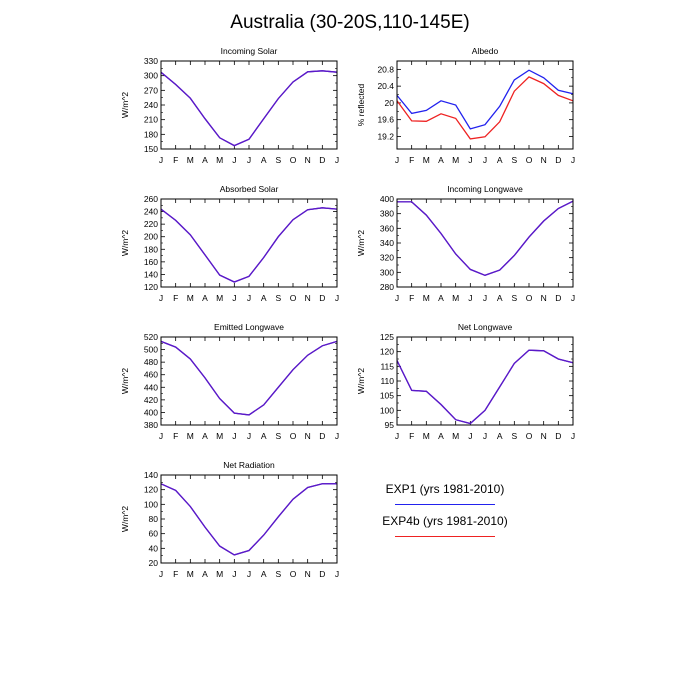  Describe the element at coordinates (361, 104) in the screenshot. I see `y-axis-label: % reflected` at that location.